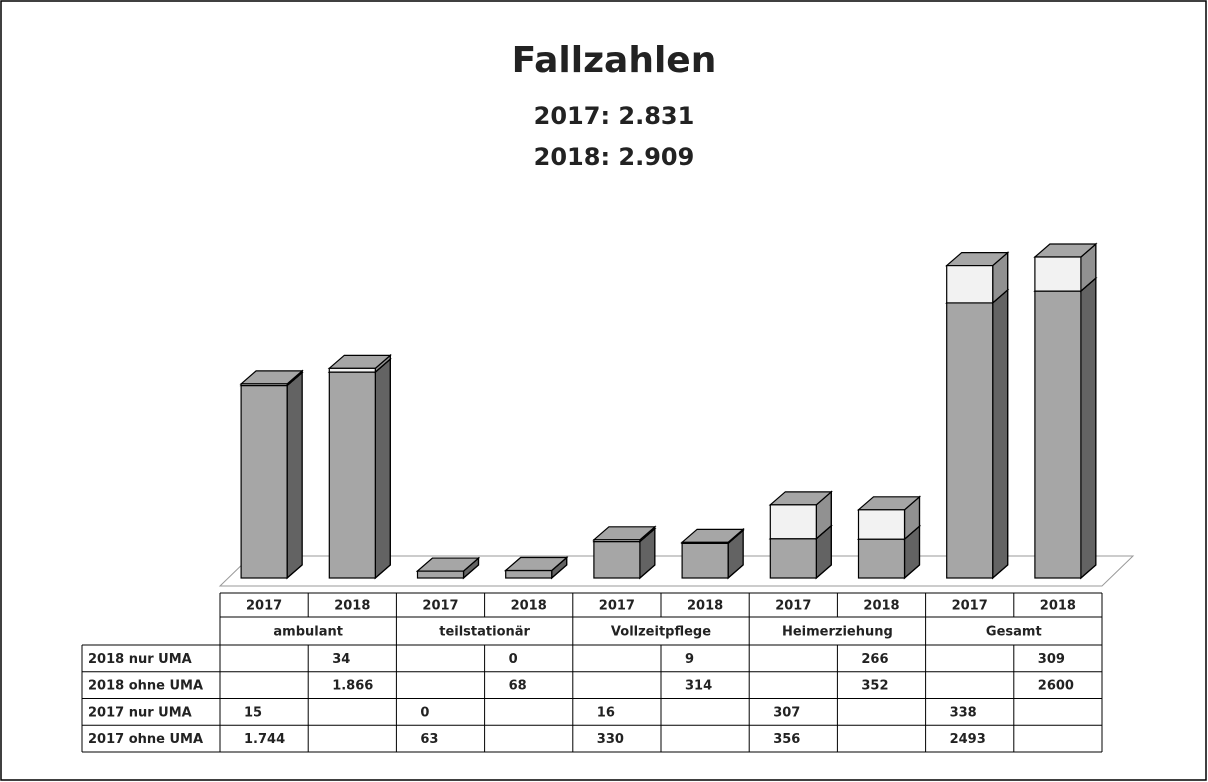 The height and width of the screenshot is (782, 1208). I want to click on table-value: 9, so click(689, 659).